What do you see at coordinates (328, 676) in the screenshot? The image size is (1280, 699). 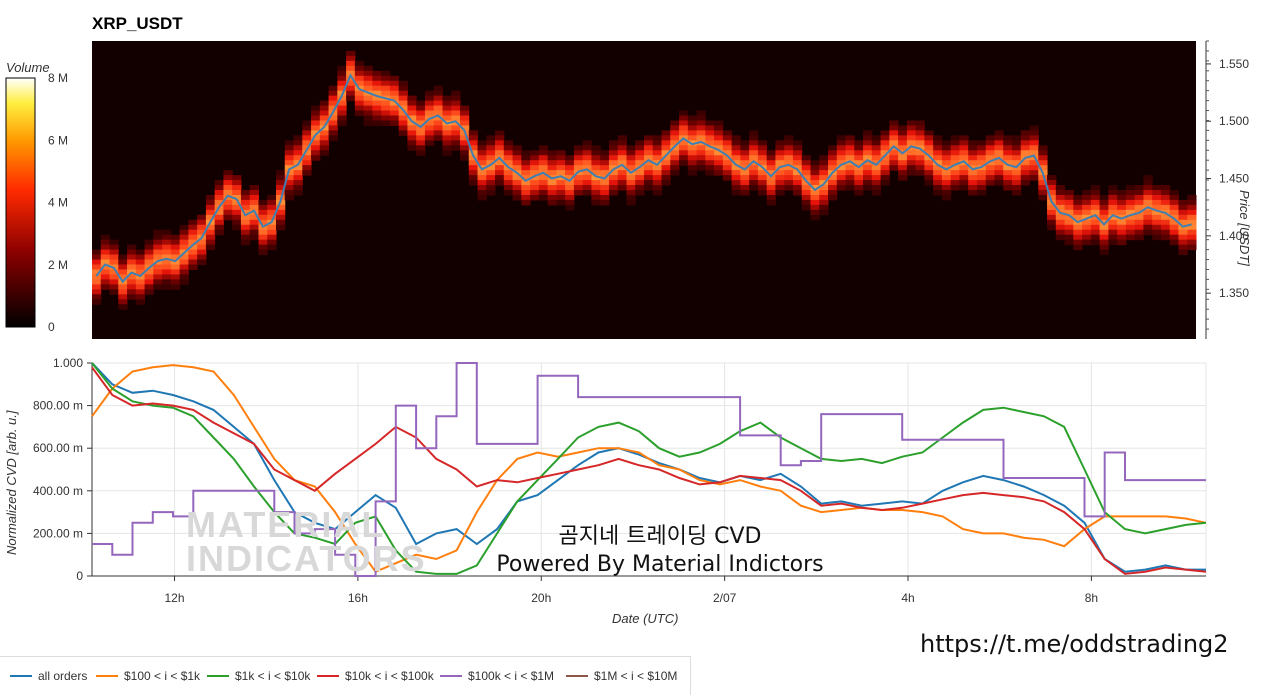 I see `legend-swatch` at bounding box center [328, 676].